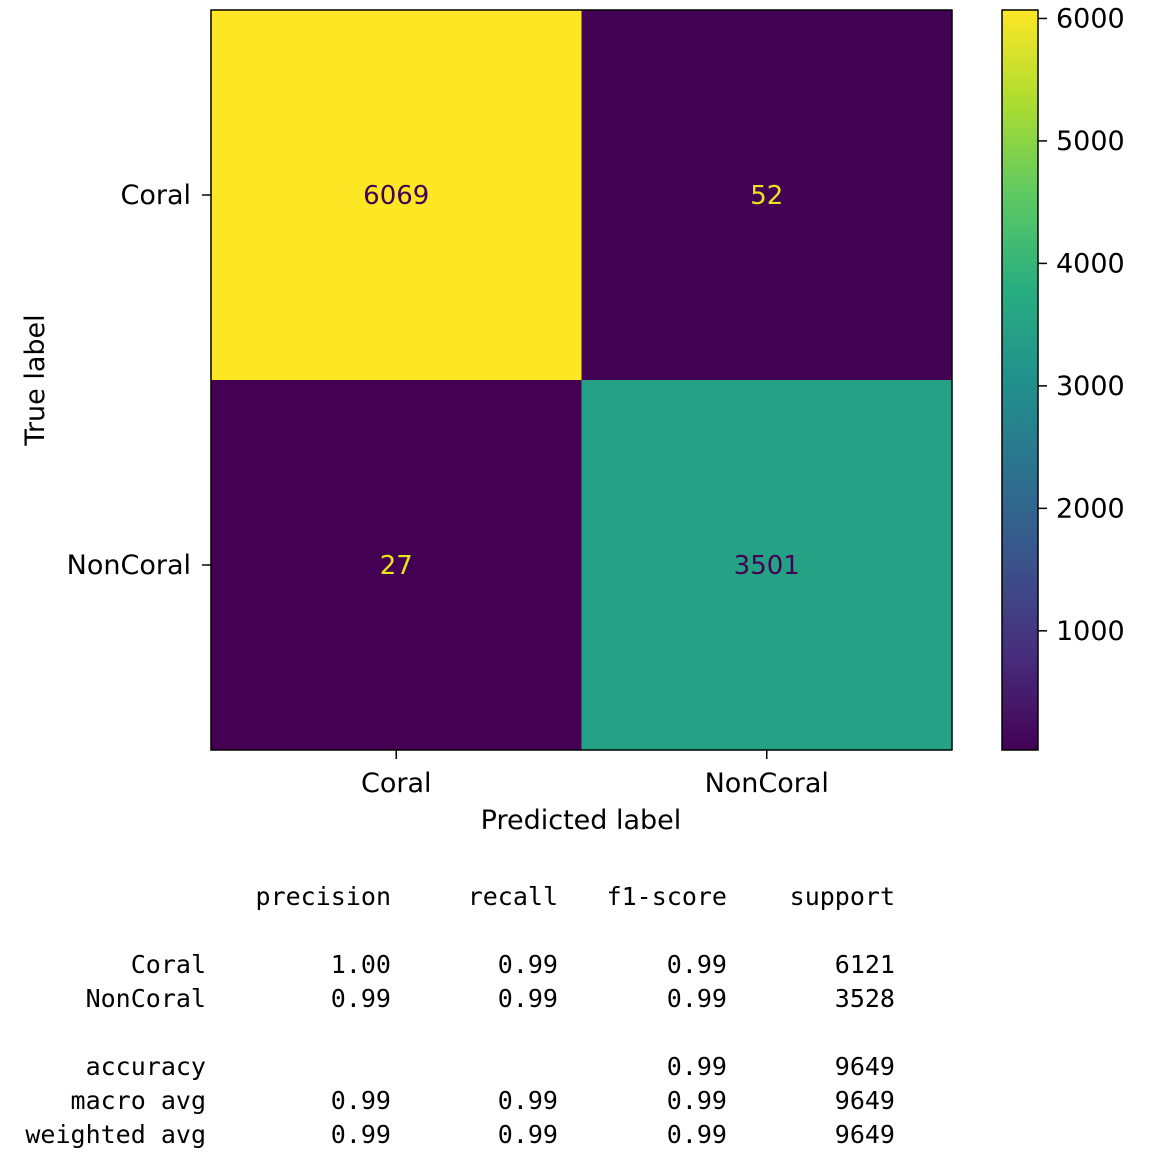  Describe the element at coordinates (360, 964) in the screenshot. I see `report-cell-value: 1.00` at that location.